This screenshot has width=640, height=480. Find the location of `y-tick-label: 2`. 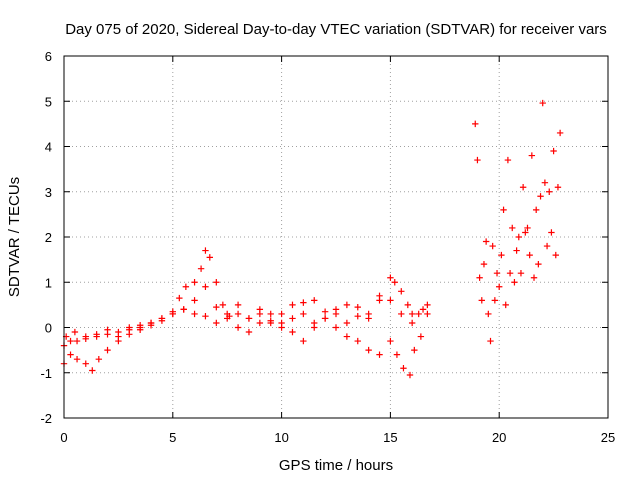

y-tick-label: 2 is located at coordinates (48, 237).